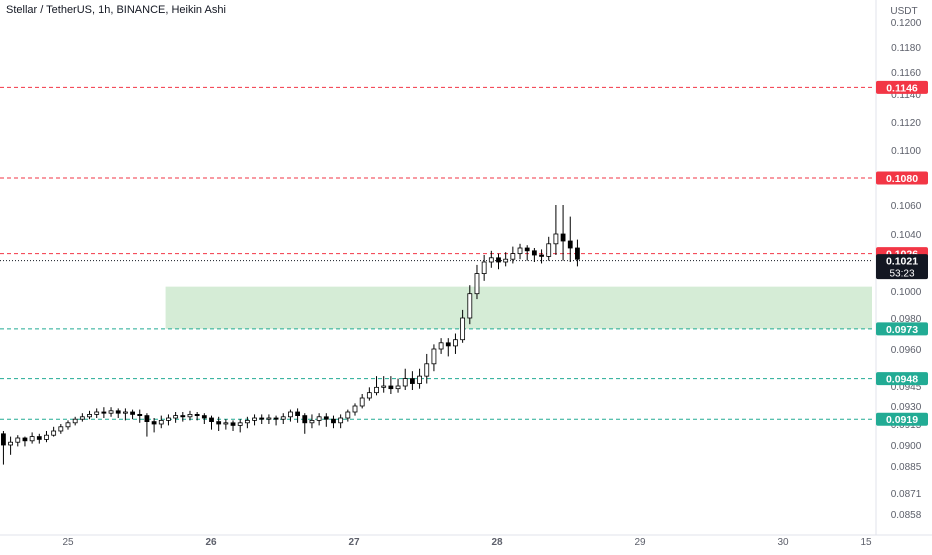 The width and height of the screenshot is (932, 555). What do you see at coordinates (903, 11) in the screenshot?
I see `price-axis-currency: USDT` at bounding box center [903, 11].